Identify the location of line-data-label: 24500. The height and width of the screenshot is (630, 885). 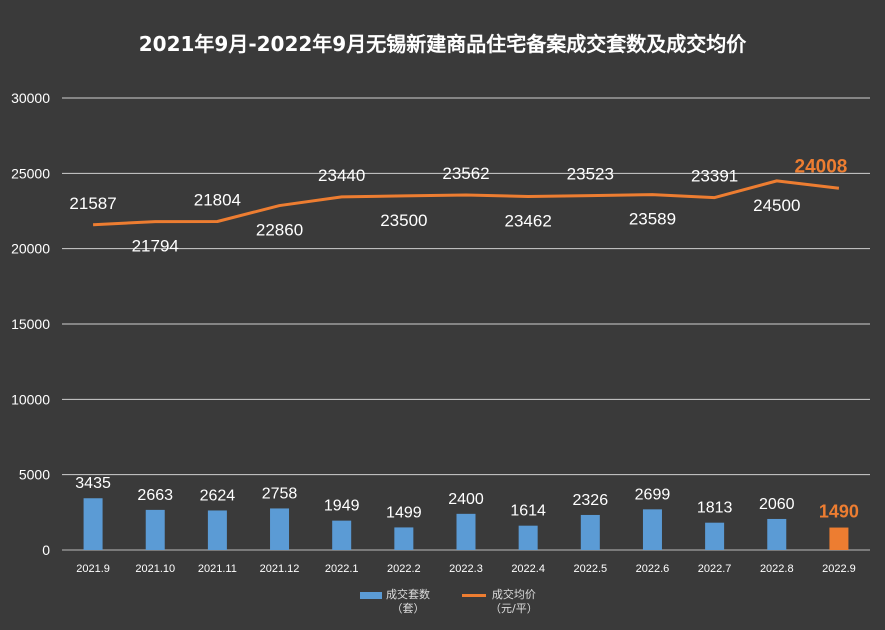
(776, 205).